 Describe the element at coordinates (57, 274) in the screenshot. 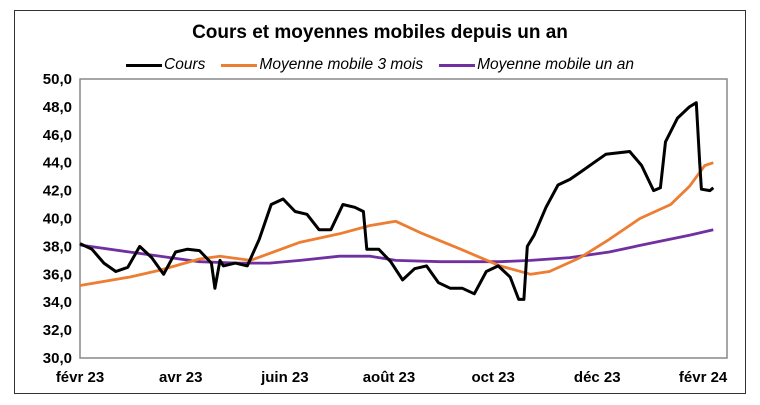

I see `y-tick-label: 36,0` at that location.